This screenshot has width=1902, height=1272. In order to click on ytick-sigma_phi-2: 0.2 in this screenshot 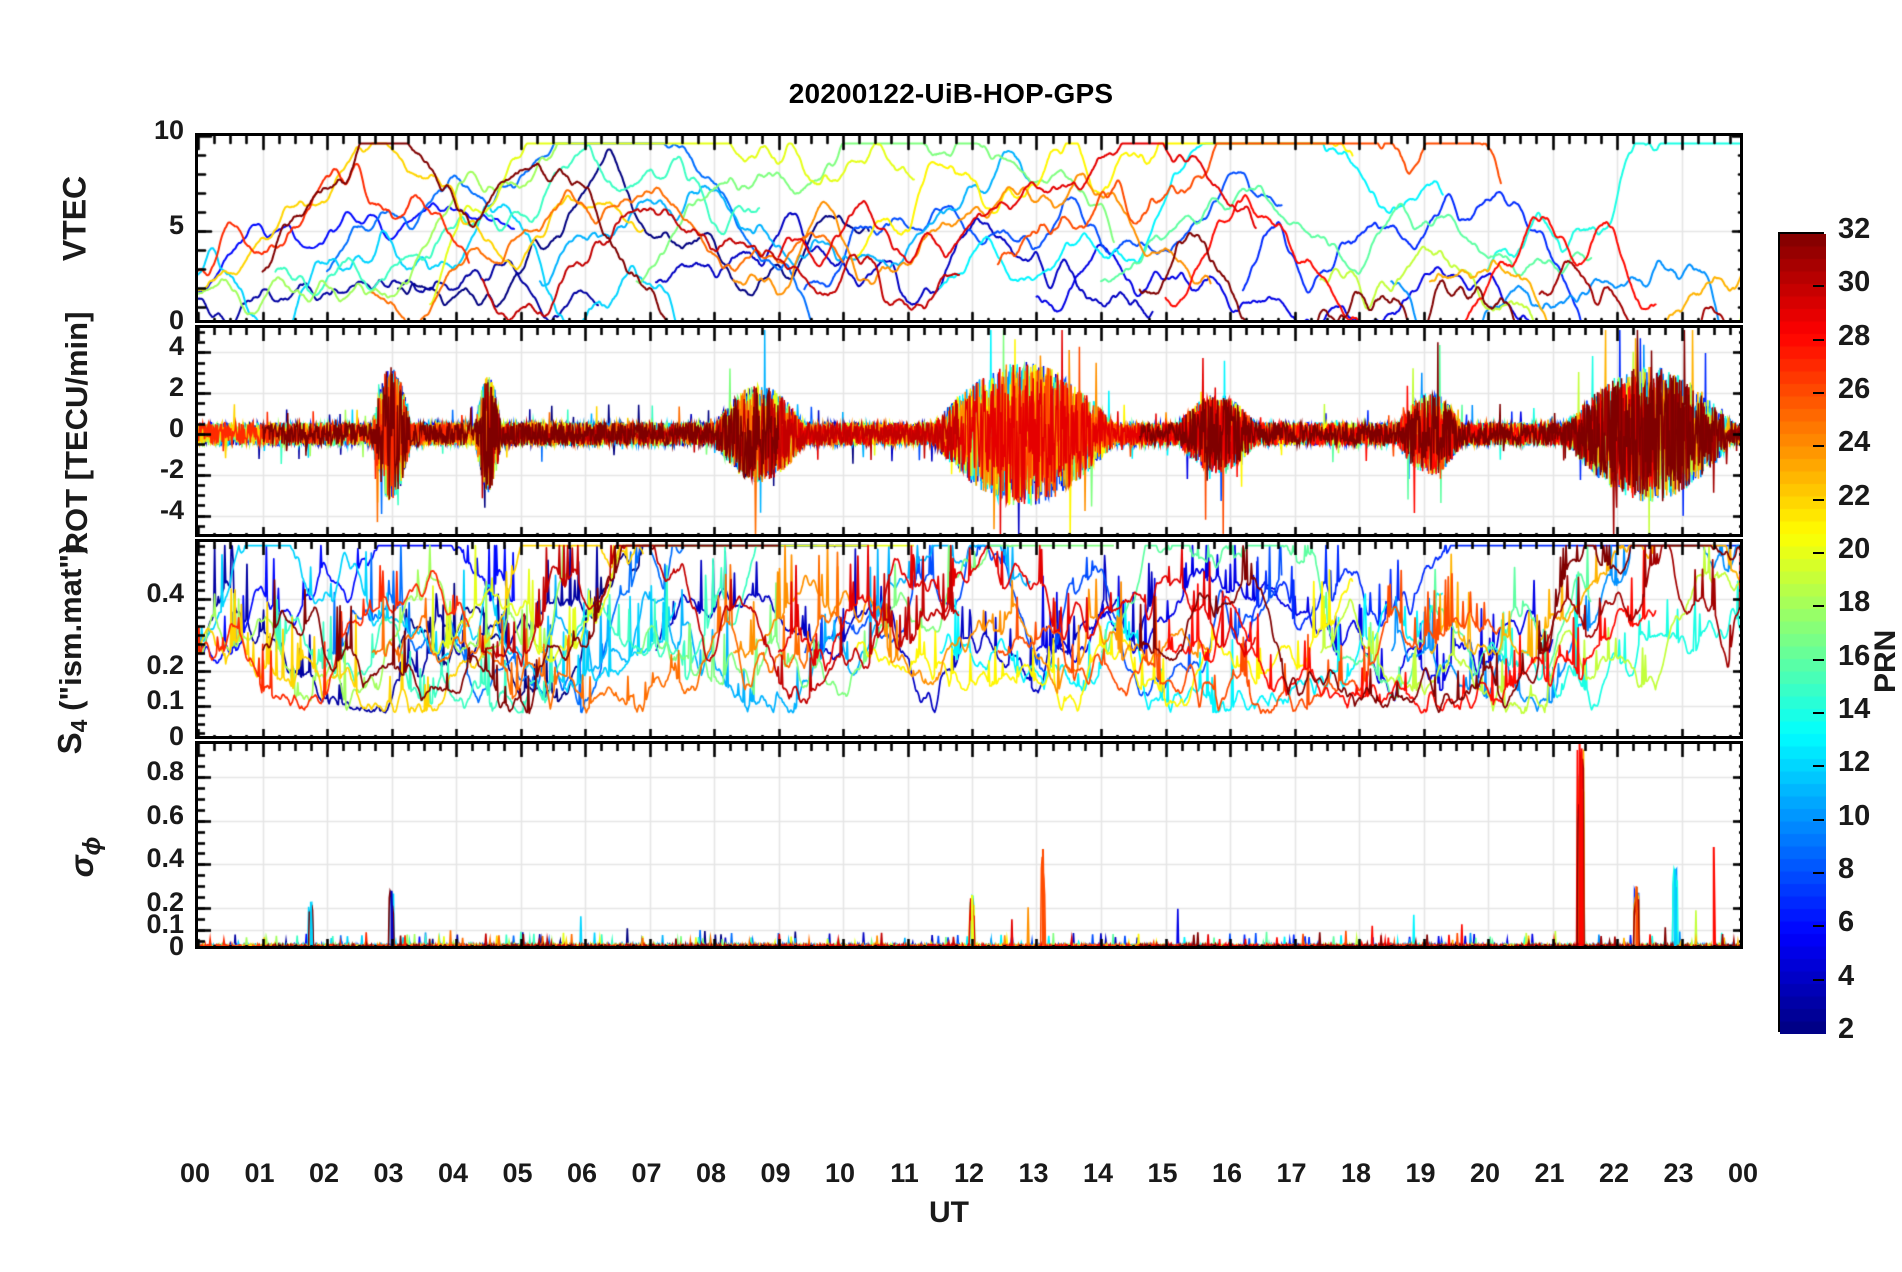, I will do `click(165, 902)`.